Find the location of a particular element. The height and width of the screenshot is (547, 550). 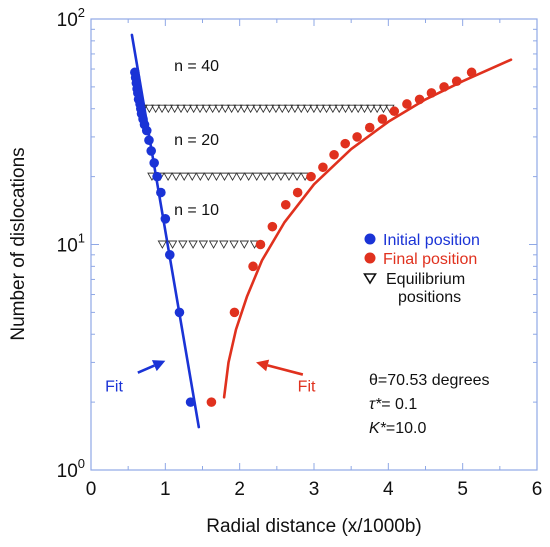

legend-initial-label: Initial position is located at coordinates (431, 240).